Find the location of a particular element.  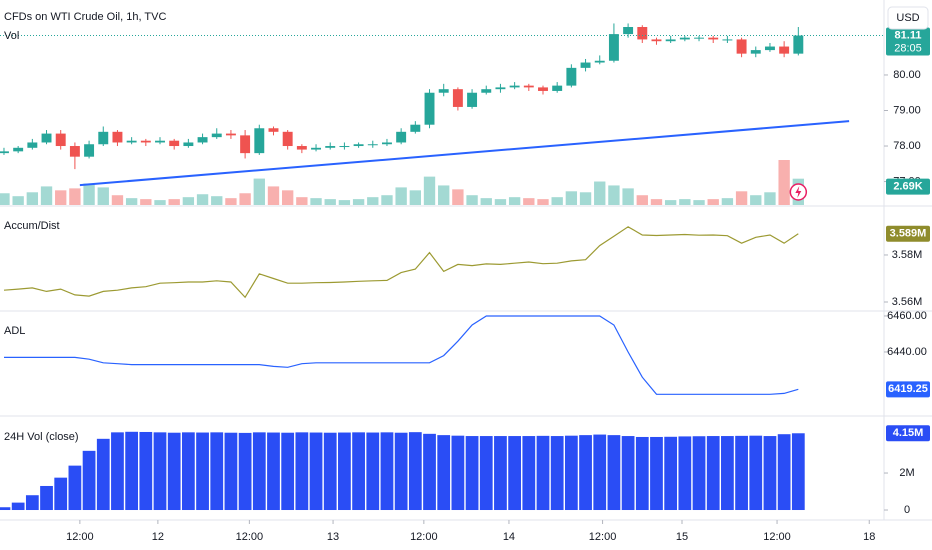

currency: USD is located at coordinates (907, 18).